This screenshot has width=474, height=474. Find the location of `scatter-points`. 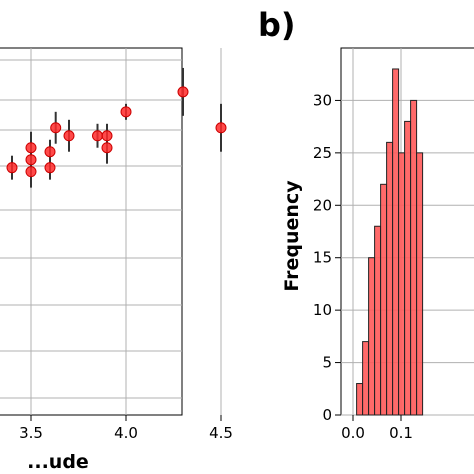

scatter-points is located at coordinates (116, 132).